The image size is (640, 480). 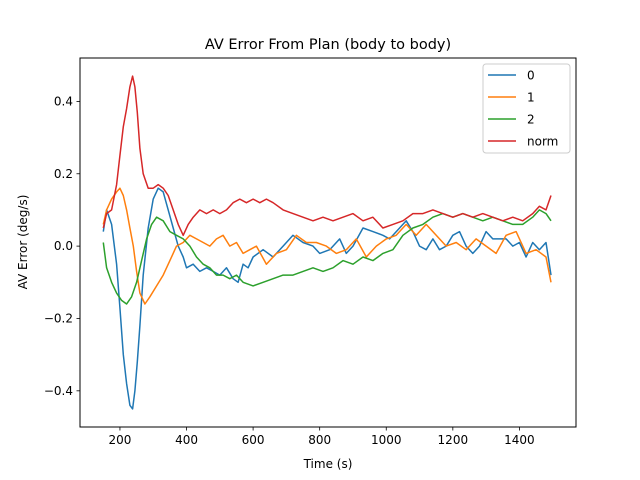 What do you see at coordinates (519, 440) in the screenshot?
I see `x-tick-label: 1400` at bounding box center [519, 440].